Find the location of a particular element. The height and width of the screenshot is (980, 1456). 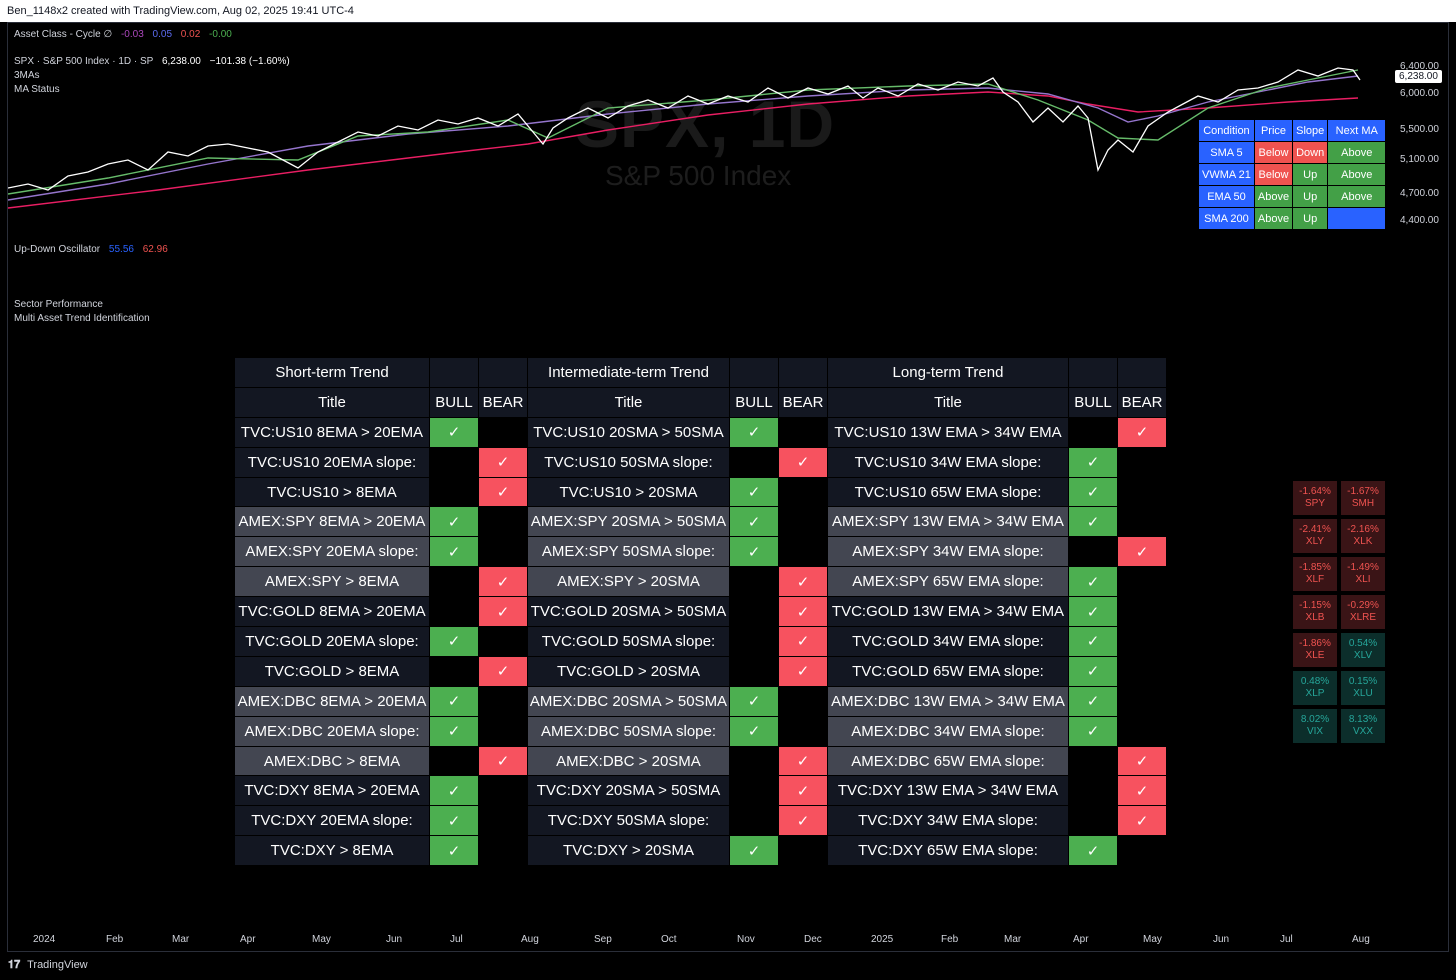

group-title-intermediate: Intermediate-term Trend is located at coordinates (628, 372).